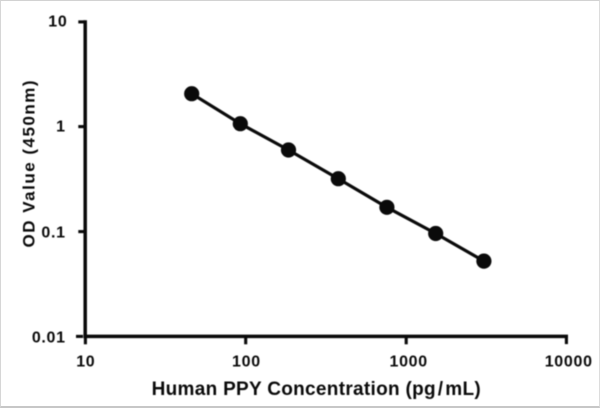  Describe the element at coordinates (316, 389) in the screenshot. I see `svg-text:Human PPY Concentration (pg /: Human PPY Concentration (pg / mL)` at that location.